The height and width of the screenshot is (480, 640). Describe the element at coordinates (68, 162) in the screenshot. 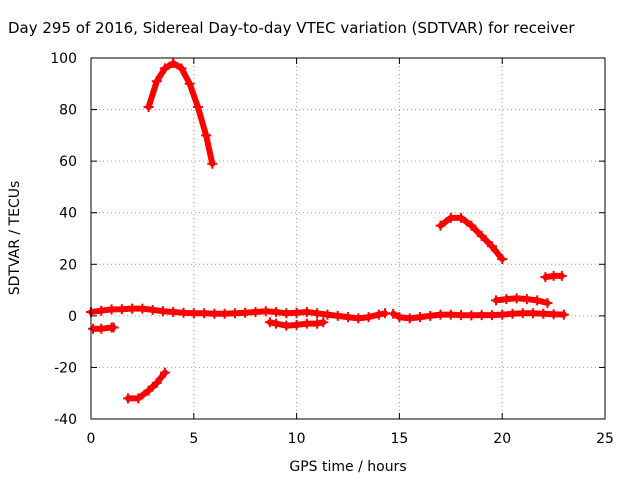

I see `y-tick-label: 60` at that location.